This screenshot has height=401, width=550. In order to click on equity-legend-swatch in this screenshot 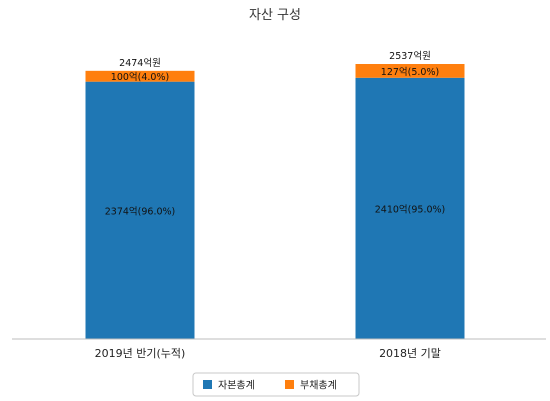, I will do `click(207, 384)`.